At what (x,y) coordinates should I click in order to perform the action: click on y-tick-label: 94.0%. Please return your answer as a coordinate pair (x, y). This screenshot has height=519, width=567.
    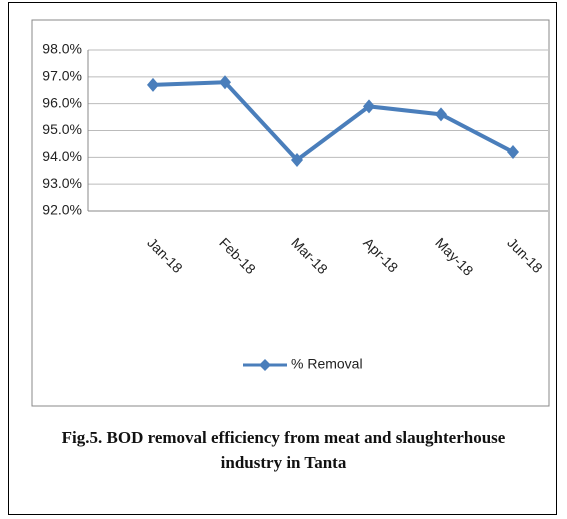
    Looking at the image, I should click on (62, 156).